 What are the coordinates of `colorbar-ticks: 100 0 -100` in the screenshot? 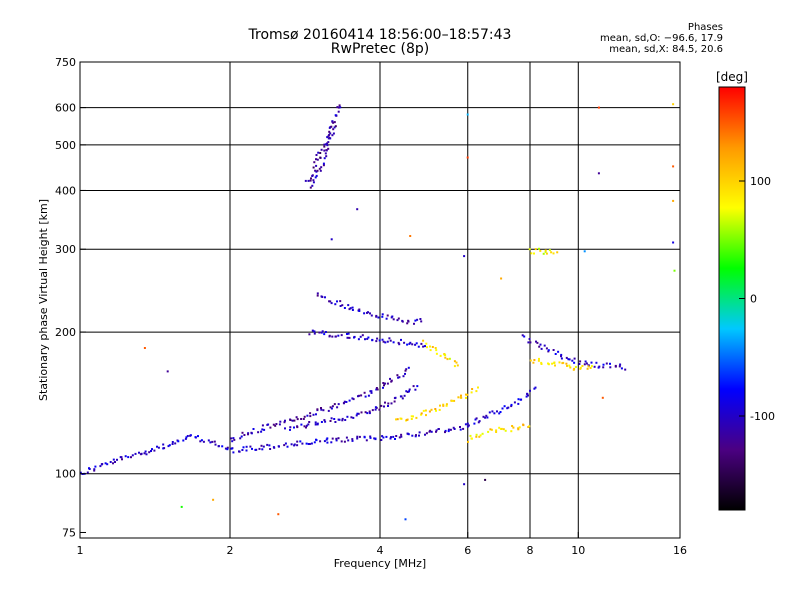 It's located at (757, 299).